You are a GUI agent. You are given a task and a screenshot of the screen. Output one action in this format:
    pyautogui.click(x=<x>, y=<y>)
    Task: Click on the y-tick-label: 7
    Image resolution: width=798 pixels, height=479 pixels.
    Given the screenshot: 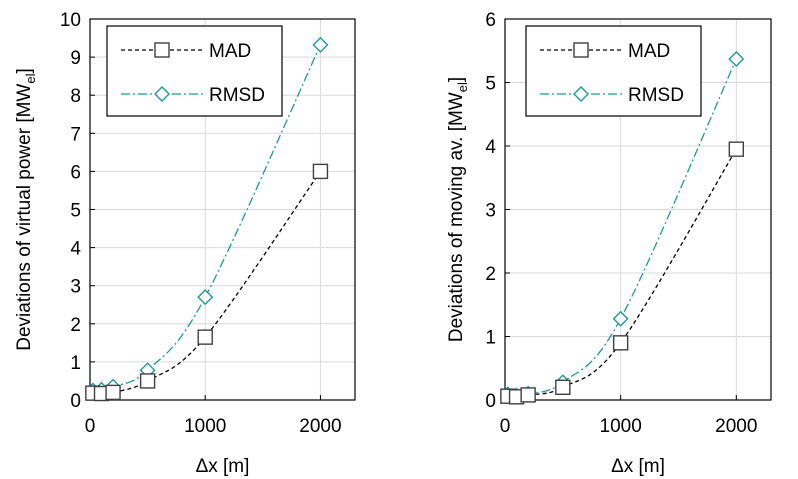 What is the action you would take?
    pyautogui.click(x=75, y=134)
    